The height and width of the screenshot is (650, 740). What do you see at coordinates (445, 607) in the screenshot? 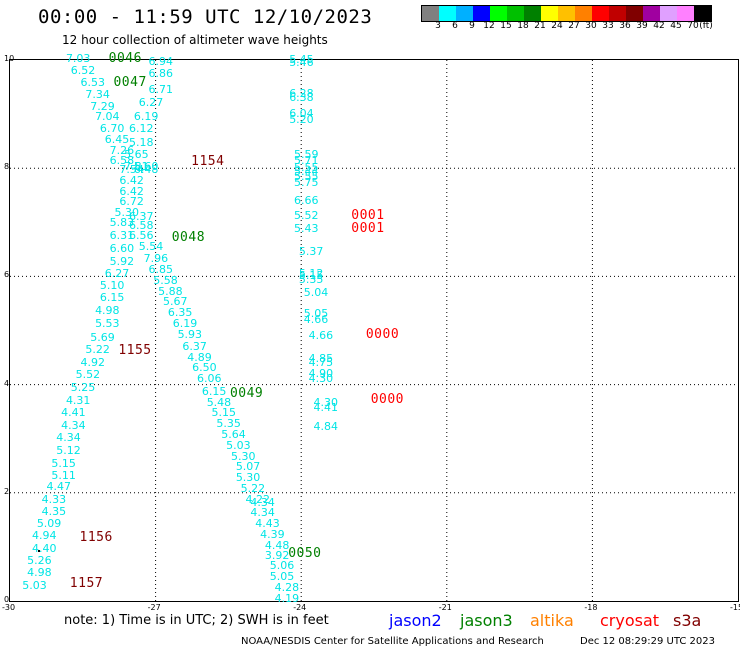
I see `lon-tick-label: -21` at bounding box center [445, 607].